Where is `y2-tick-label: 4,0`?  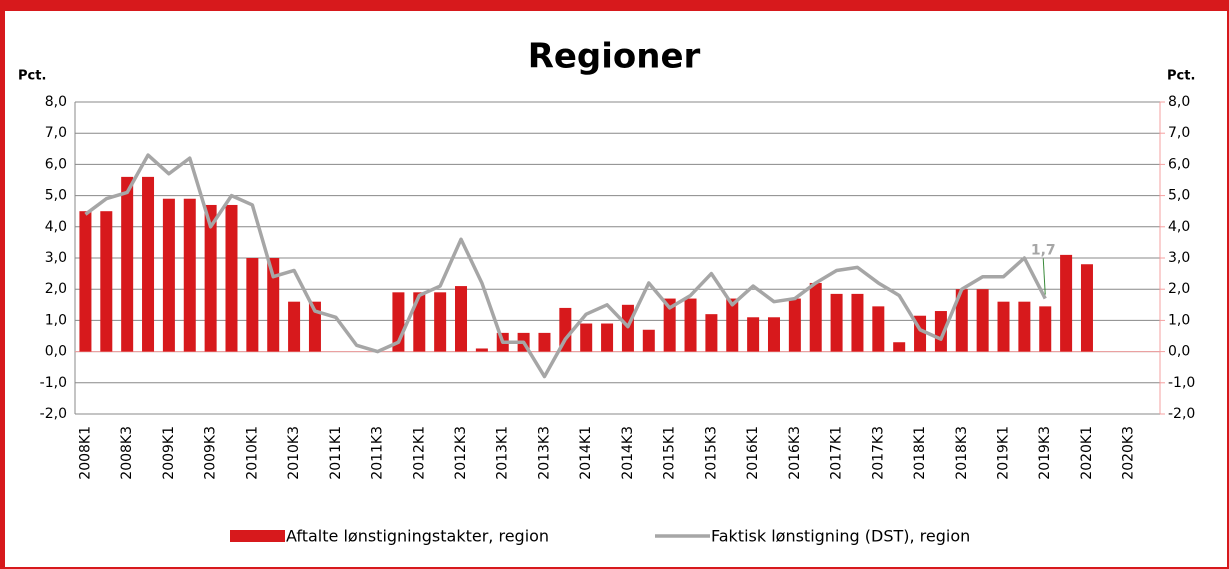
y2-tick-label: 4,0 is located at coordinates (1179, 227).